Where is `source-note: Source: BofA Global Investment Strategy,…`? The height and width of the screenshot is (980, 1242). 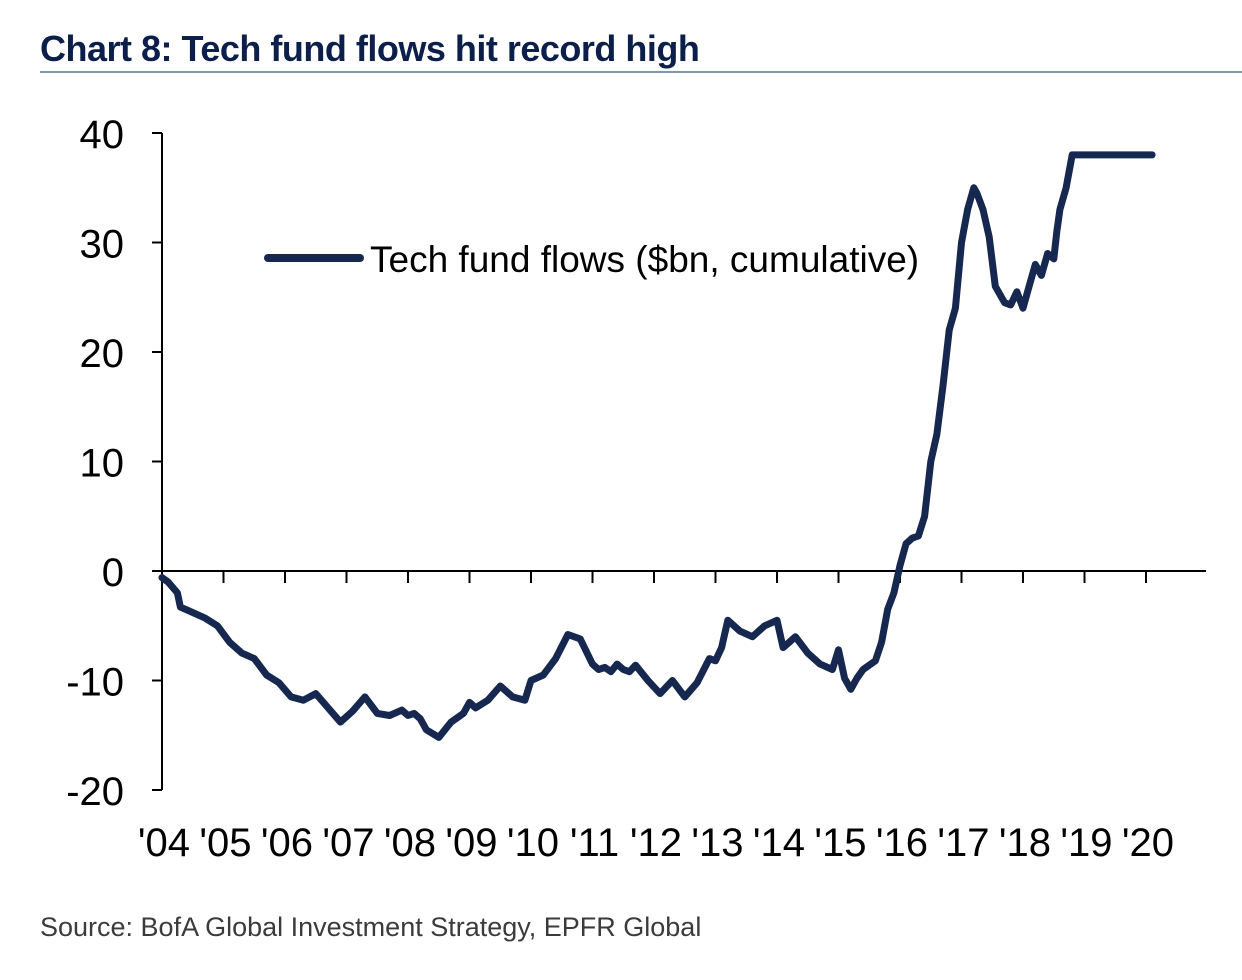
source-note: Source: BofA Global Investment Strategy,… is located at coordinates (371, 927).